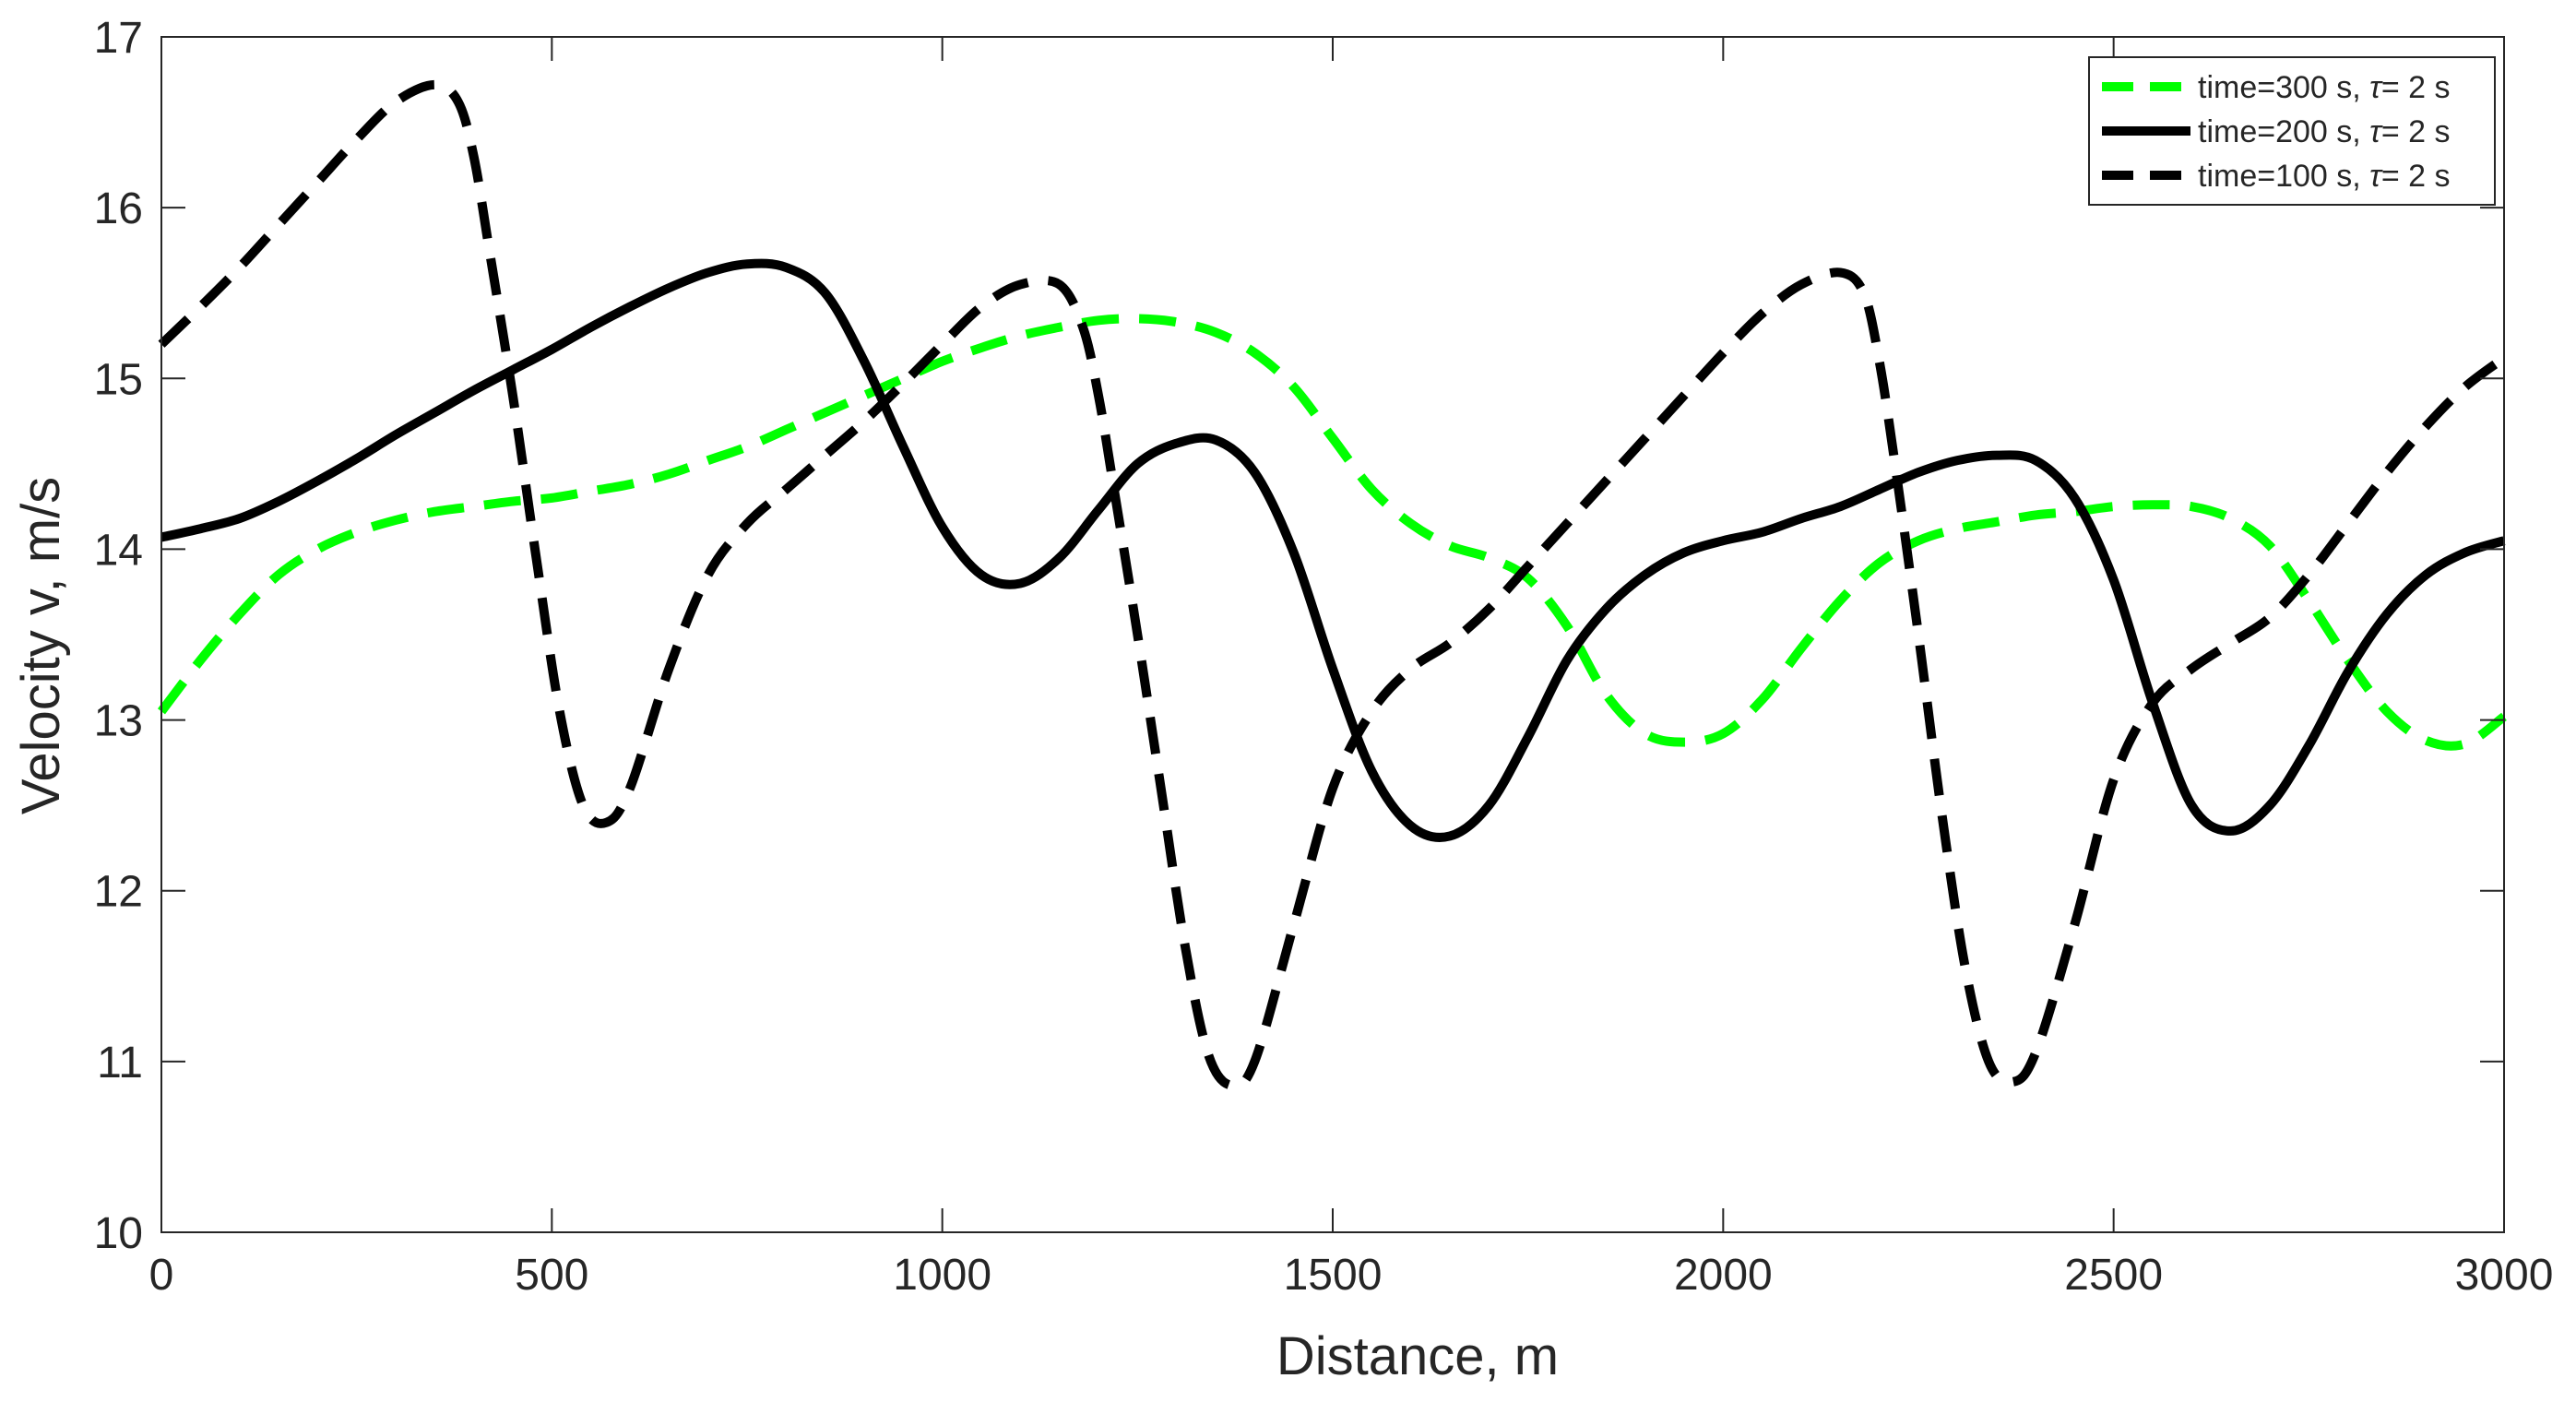 The image size is (2576, 1402). What do you see at coordinates (2114, 1276) in the screenshot?
I see `x-tick-label-2500: 2500` at bounding box center [2114, 1276].